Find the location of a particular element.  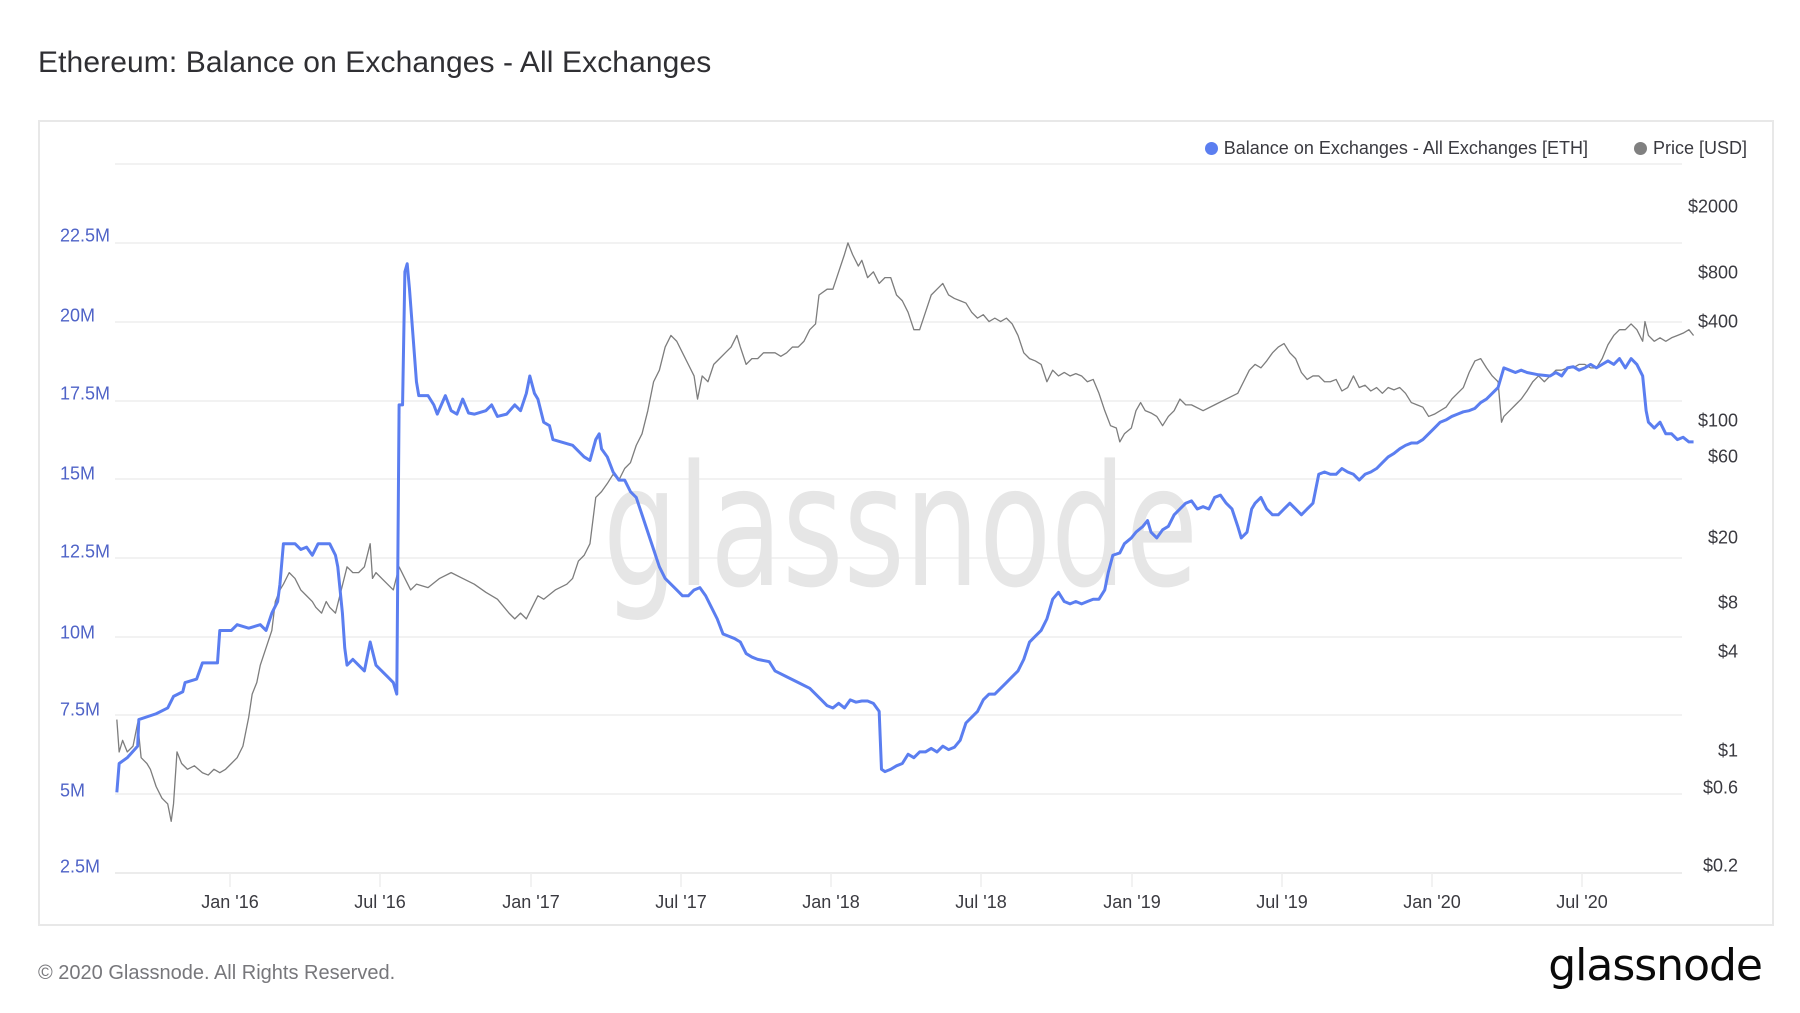

right-axis-label: $100 is located at coordinates (1717, 420).